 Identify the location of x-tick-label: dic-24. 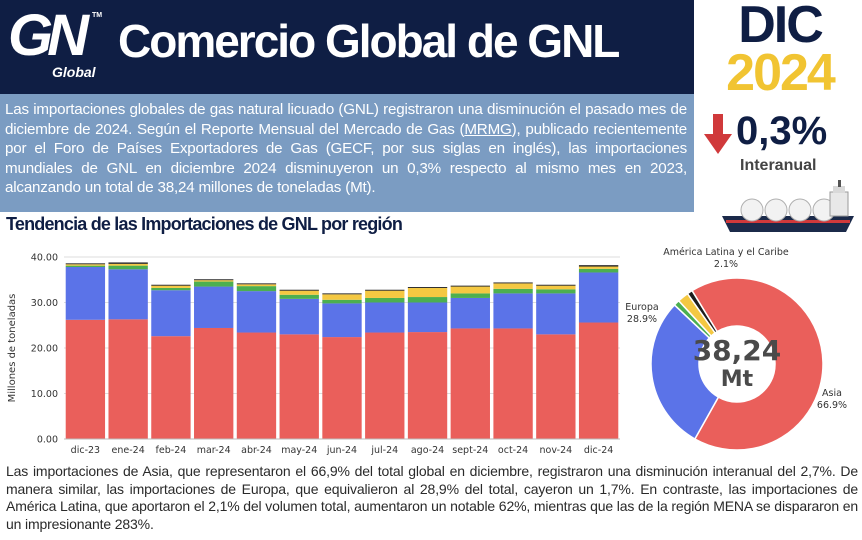
(598, 450).